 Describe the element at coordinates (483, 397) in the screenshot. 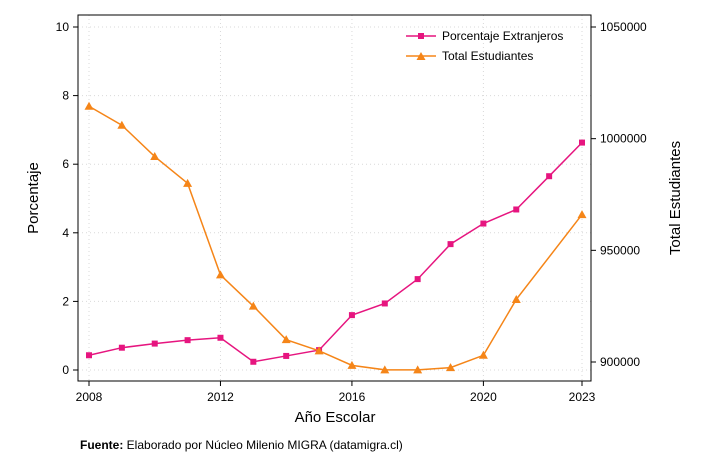

I see `x-tick-label: 2020` at that location.